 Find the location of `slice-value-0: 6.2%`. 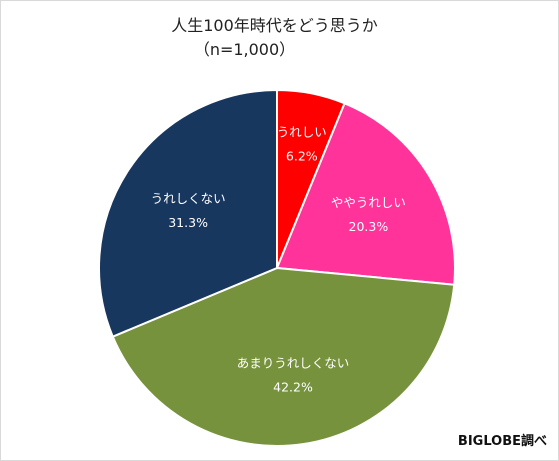

slice-value-0: 6.2% is located at coordinates (302, 155).